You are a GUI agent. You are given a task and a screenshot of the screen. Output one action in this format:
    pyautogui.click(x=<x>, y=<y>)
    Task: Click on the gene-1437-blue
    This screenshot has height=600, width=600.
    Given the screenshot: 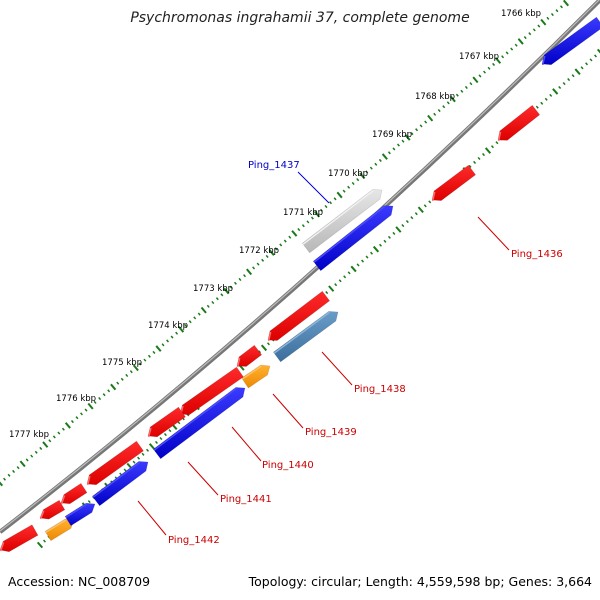 What is the action you would take?
    pyautogui.click(x=353, y=238)
    